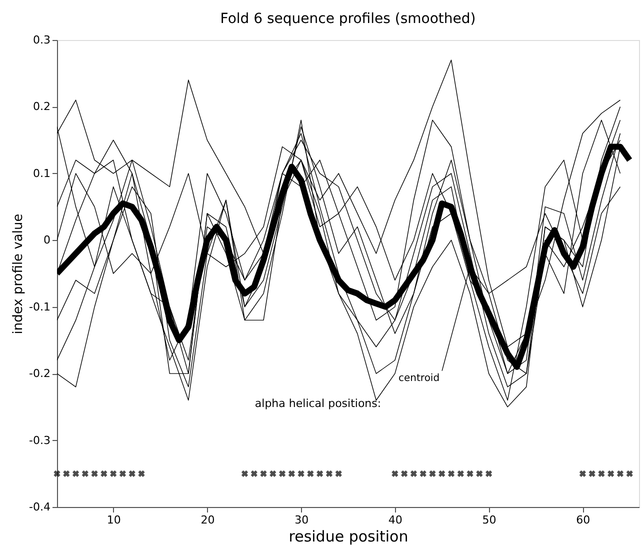 Image resolution: width=643 pixels, height=547 pixels. I want to click on x-tick-label: 10, so click(113, 520).